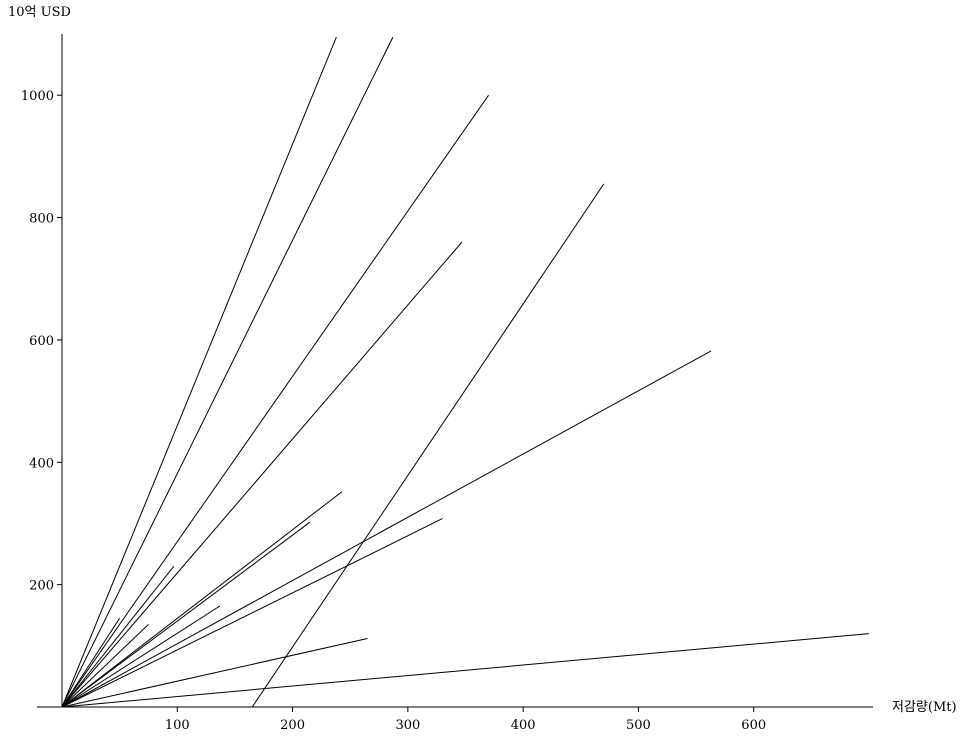  What do you see at coordinates (407, 725) in the screenshot?
I see `x-tick-label: 300` at bounding box center [407, 725].